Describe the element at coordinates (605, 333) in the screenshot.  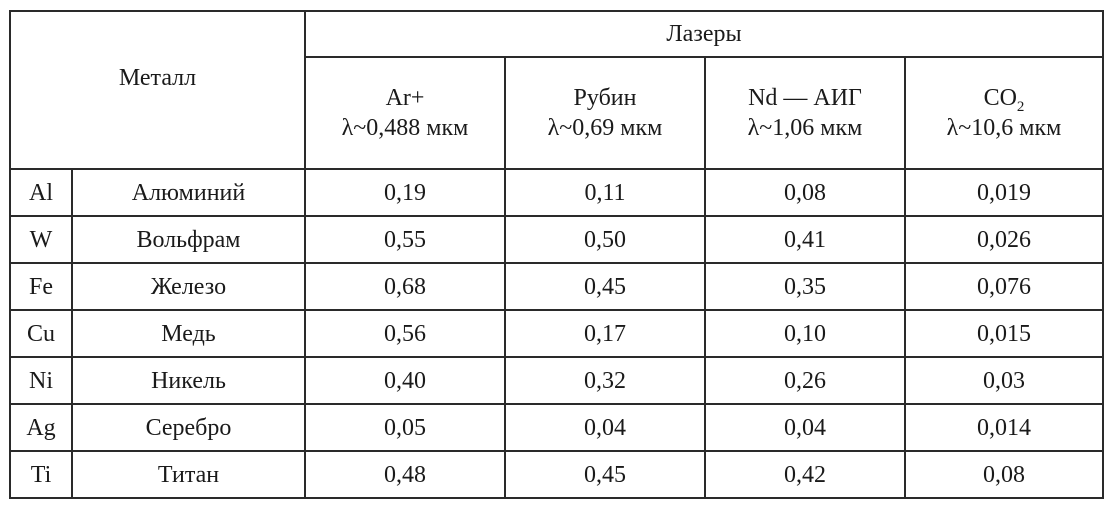
I see `value-cell: 0,17` at that location.